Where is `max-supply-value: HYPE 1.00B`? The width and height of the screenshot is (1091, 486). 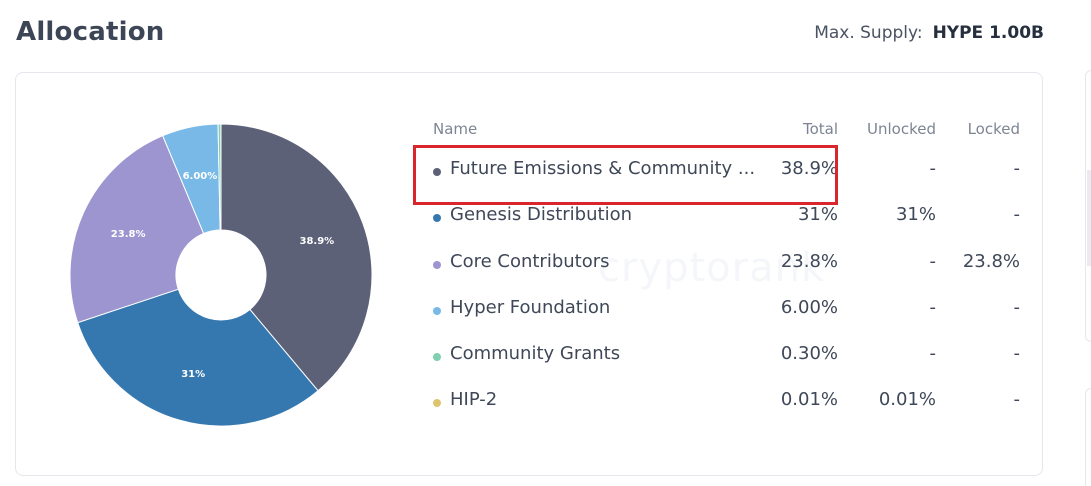
max-supply-value: HYPE 1.00B is located at coordinates (988, 33).